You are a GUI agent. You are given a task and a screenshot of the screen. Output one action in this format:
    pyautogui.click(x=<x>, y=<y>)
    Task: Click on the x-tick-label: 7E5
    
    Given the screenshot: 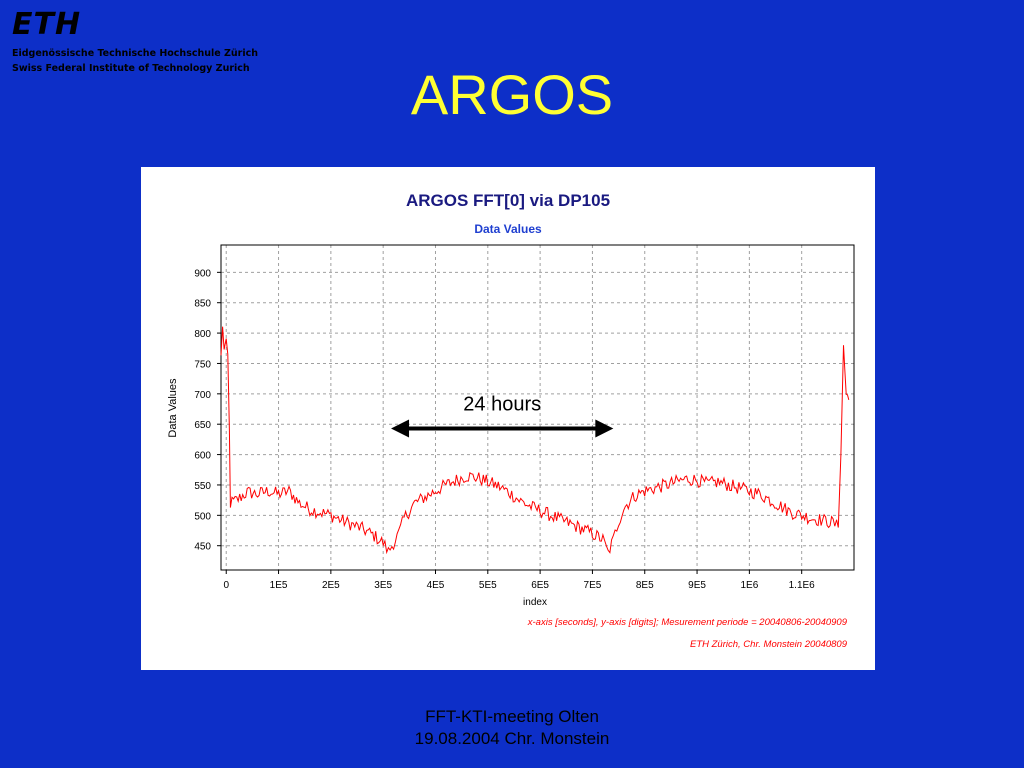 What is the action you would take?
    pyautogui.click(x=593, y=585)
    